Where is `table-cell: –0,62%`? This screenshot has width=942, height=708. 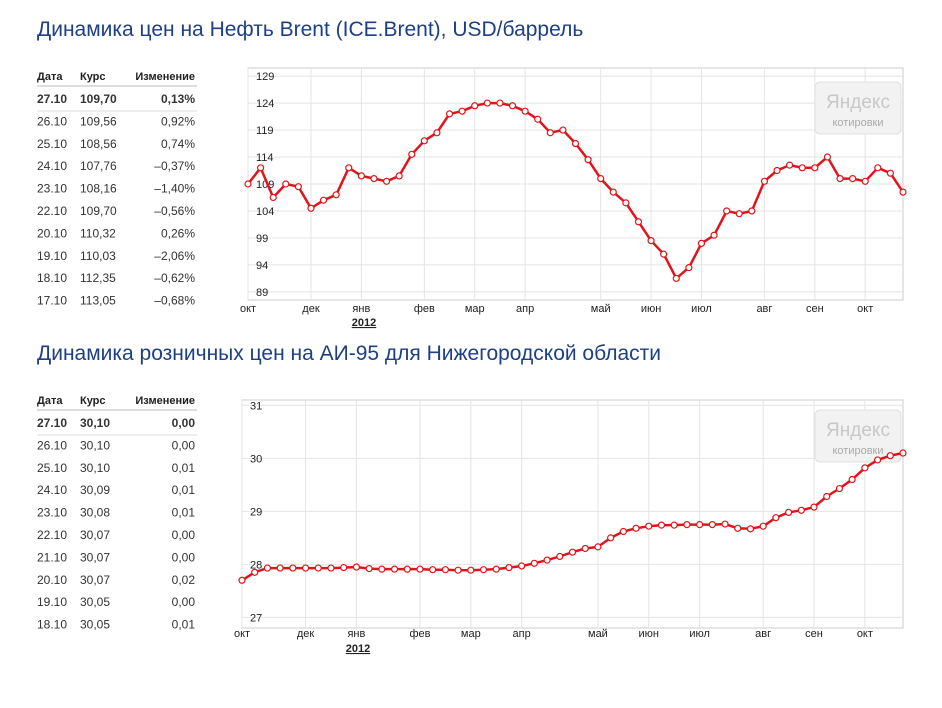
table-cell: –0,62% is located at coordinates (174, 278).